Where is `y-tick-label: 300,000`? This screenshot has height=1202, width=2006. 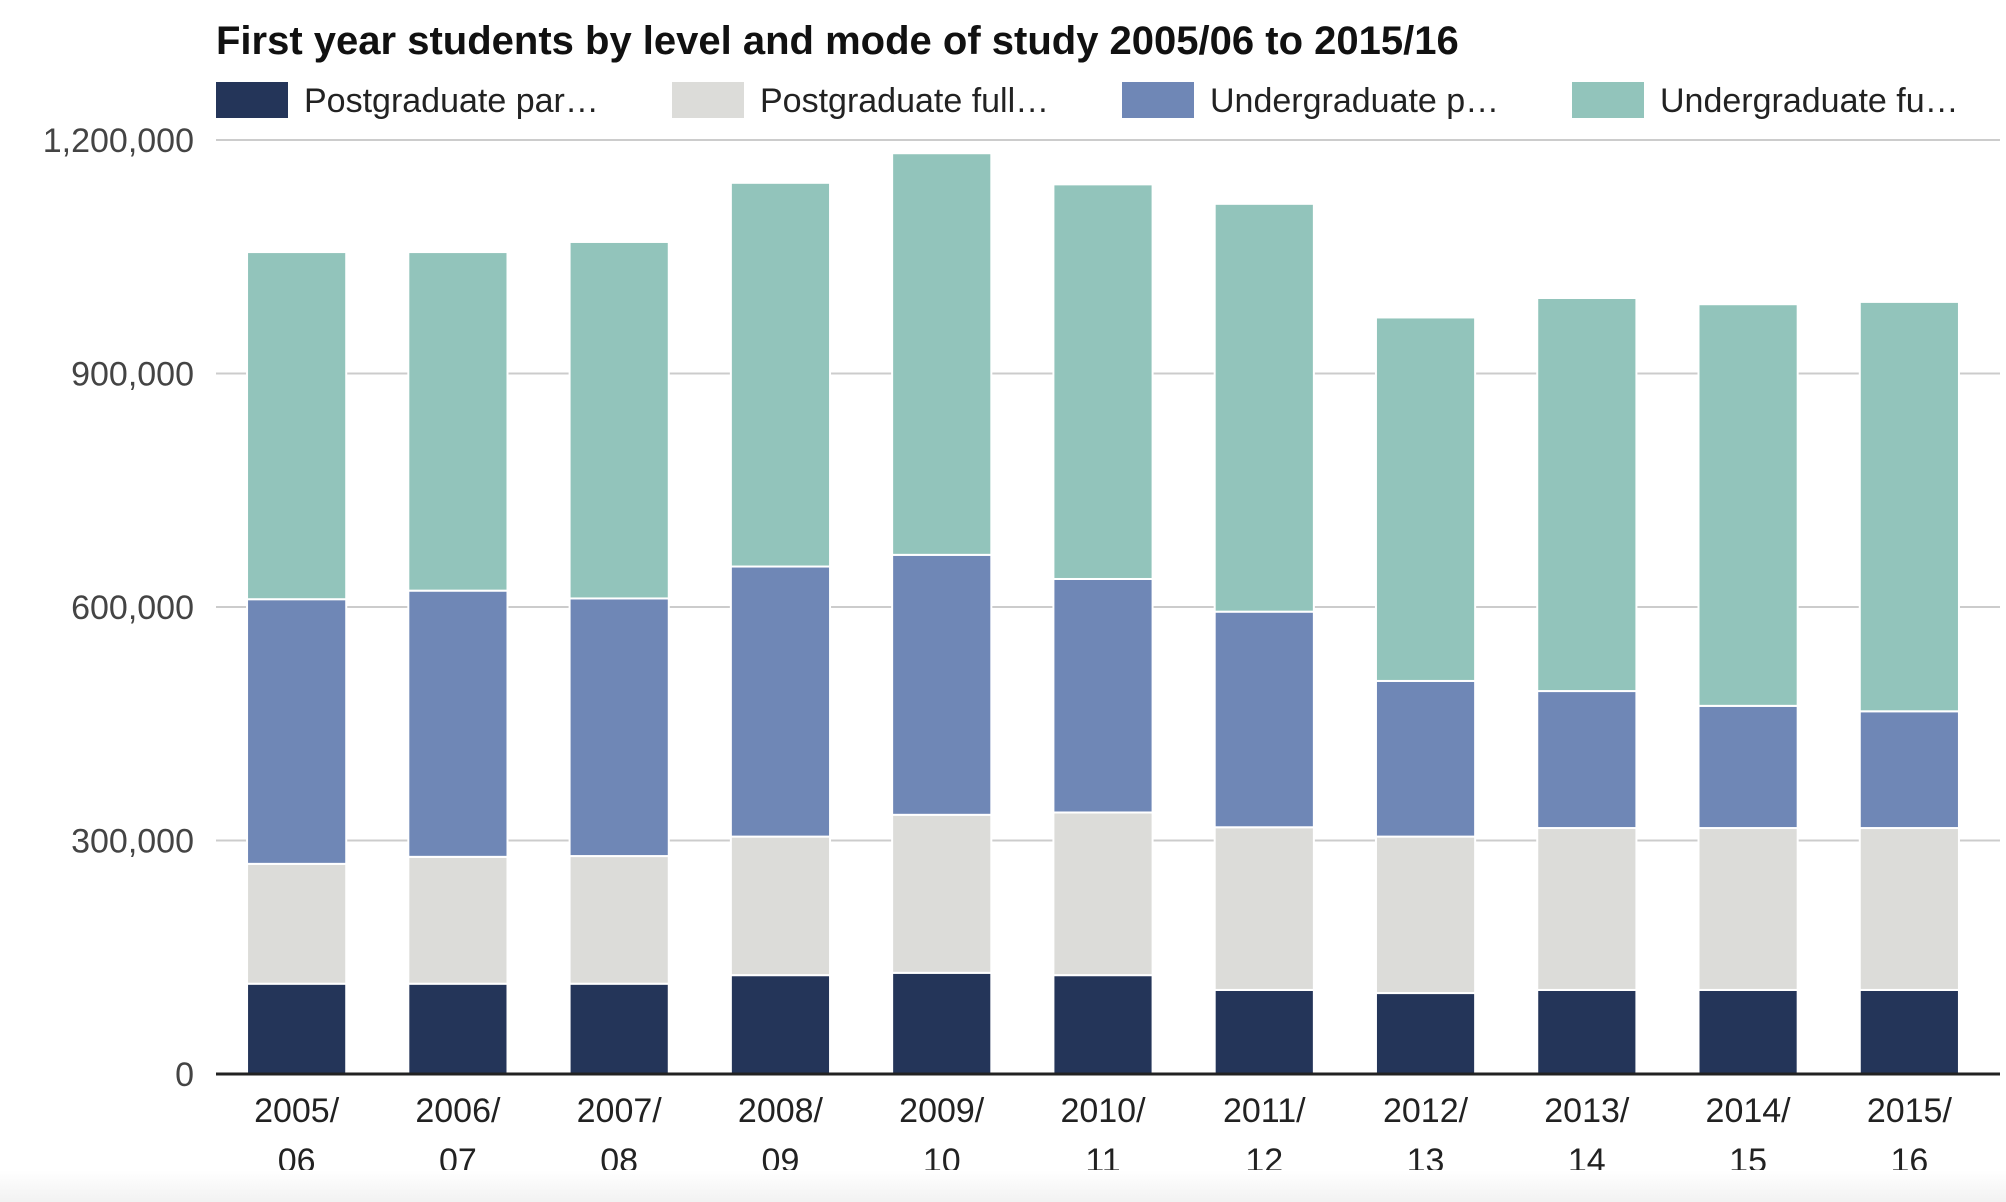 y-tick-label: 300,000 is located at coordinates (132, 842).